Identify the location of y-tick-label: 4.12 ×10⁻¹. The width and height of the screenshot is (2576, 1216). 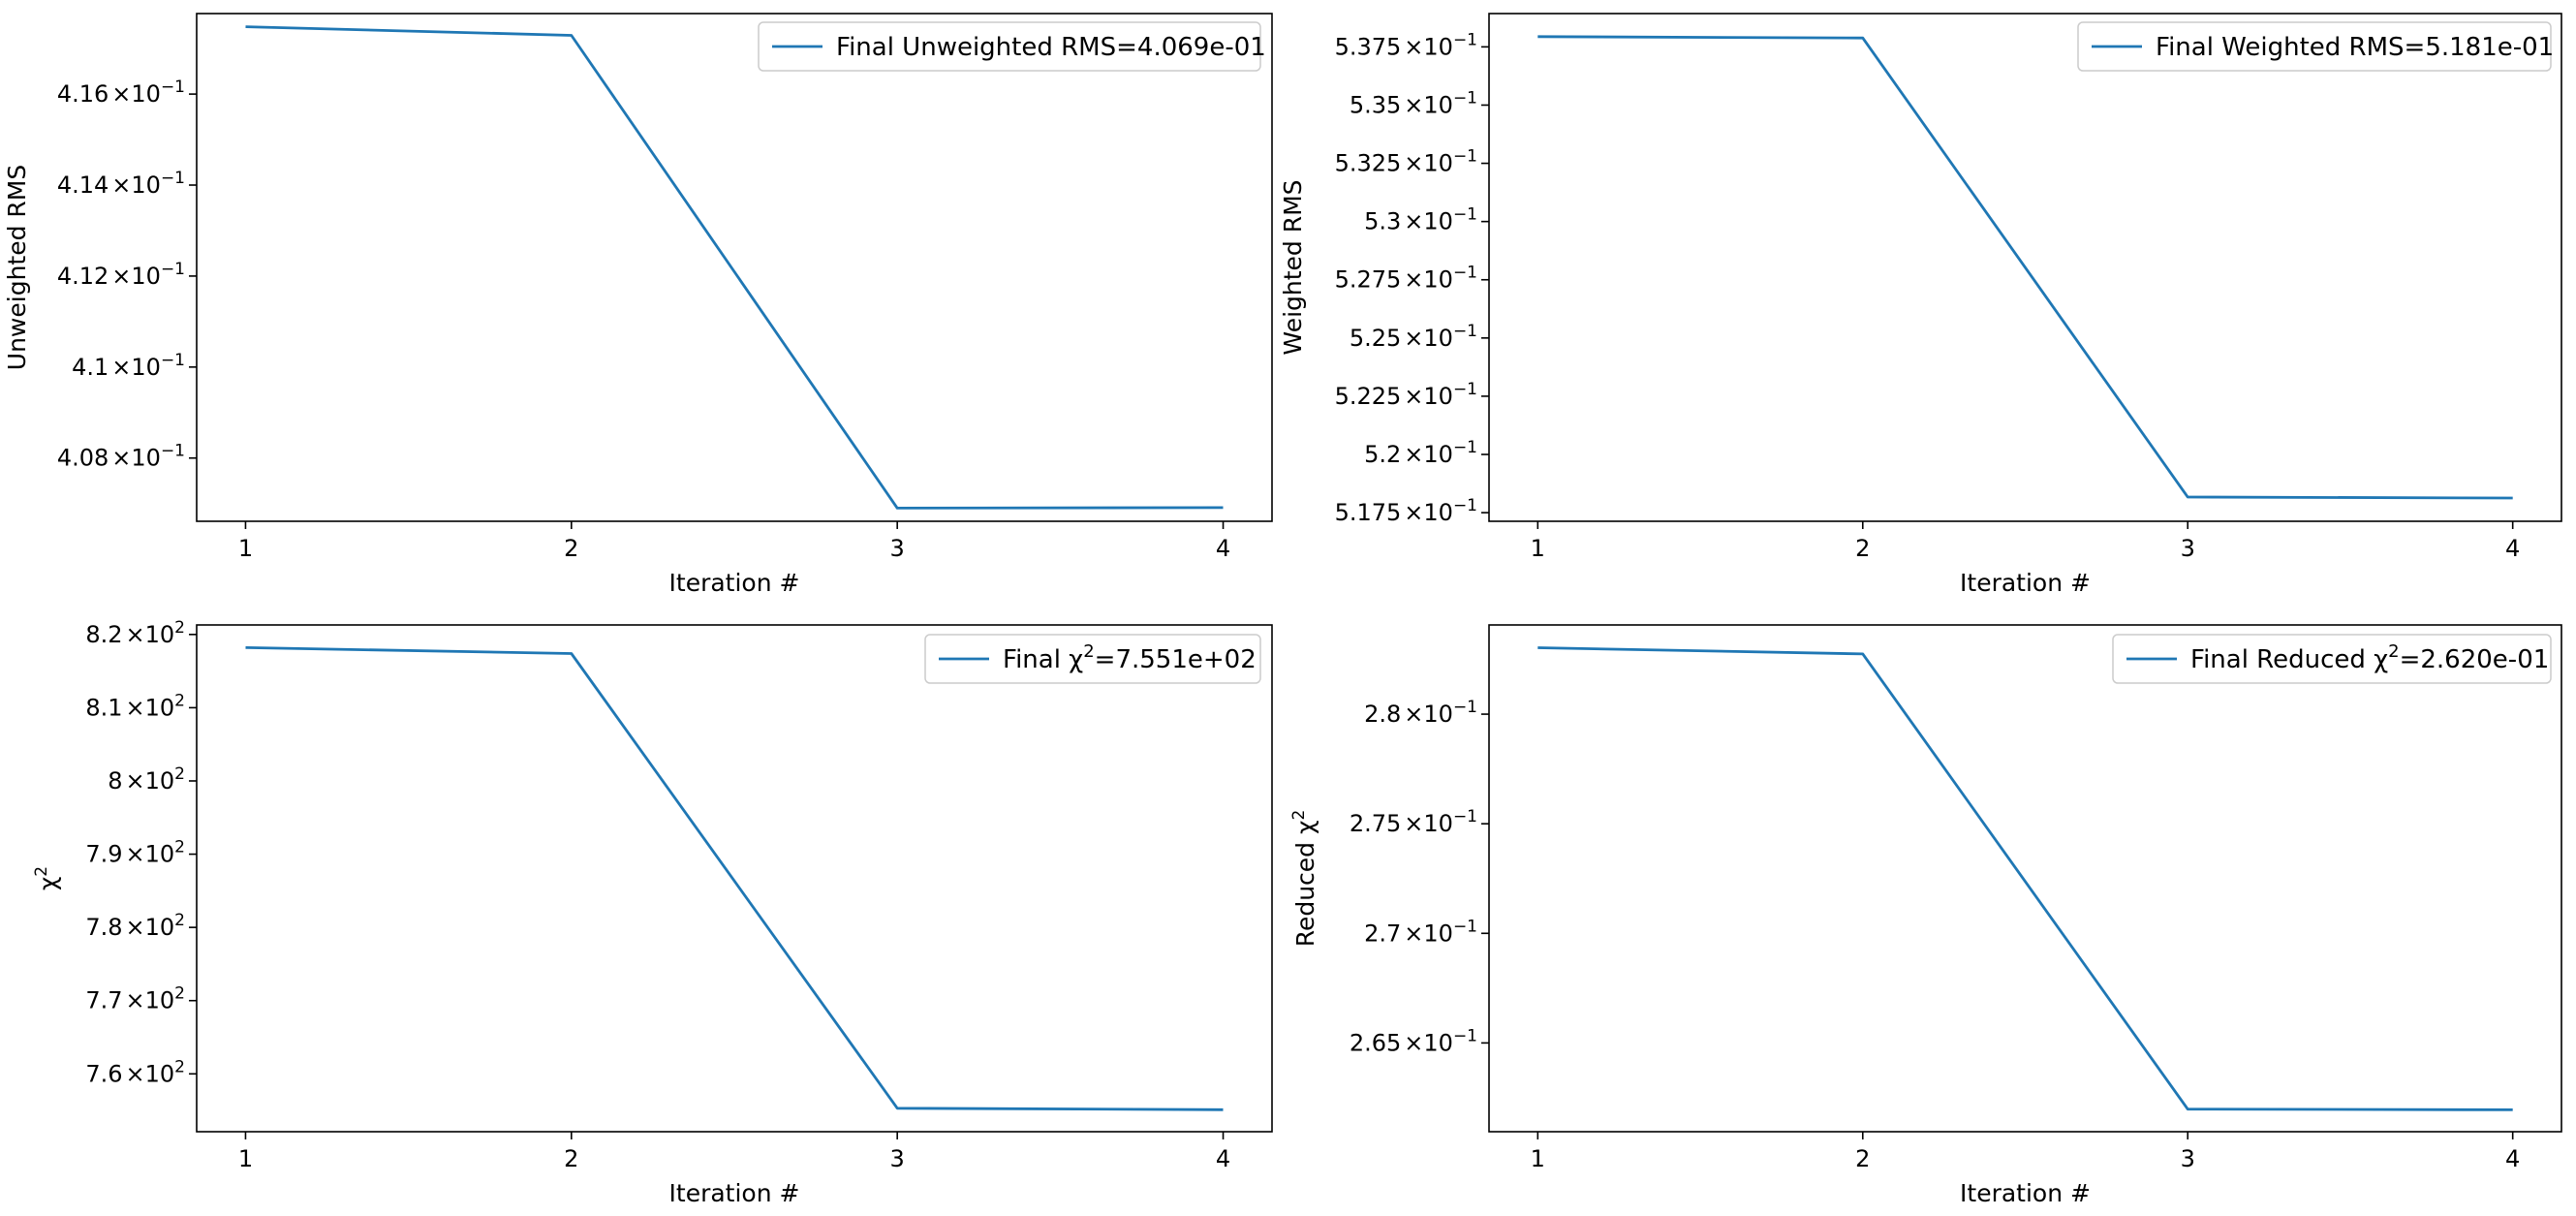
(121, 275).